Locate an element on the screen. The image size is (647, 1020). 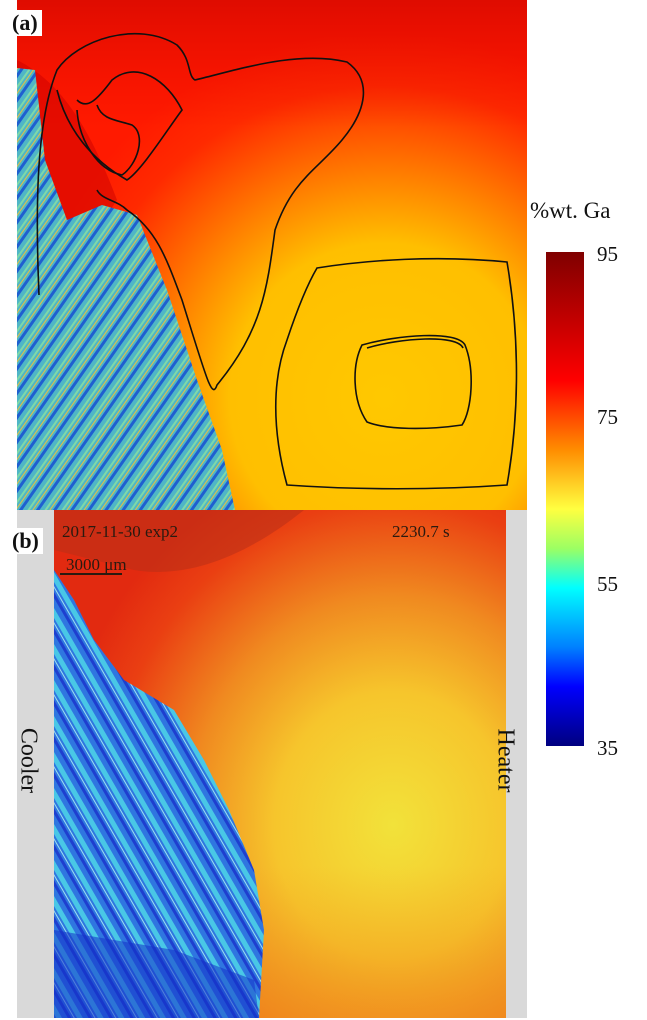
time-label: 2230.7 s is located at coordinates (421, 531).